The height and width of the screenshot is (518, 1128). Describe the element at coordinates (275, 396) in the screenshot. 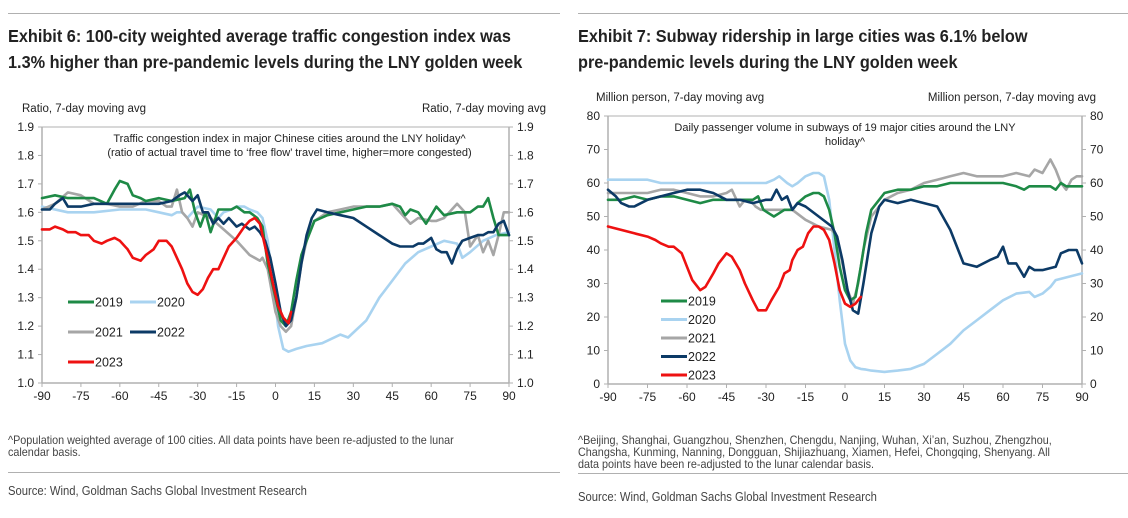

I see `x-tick-label: 0` at that location.